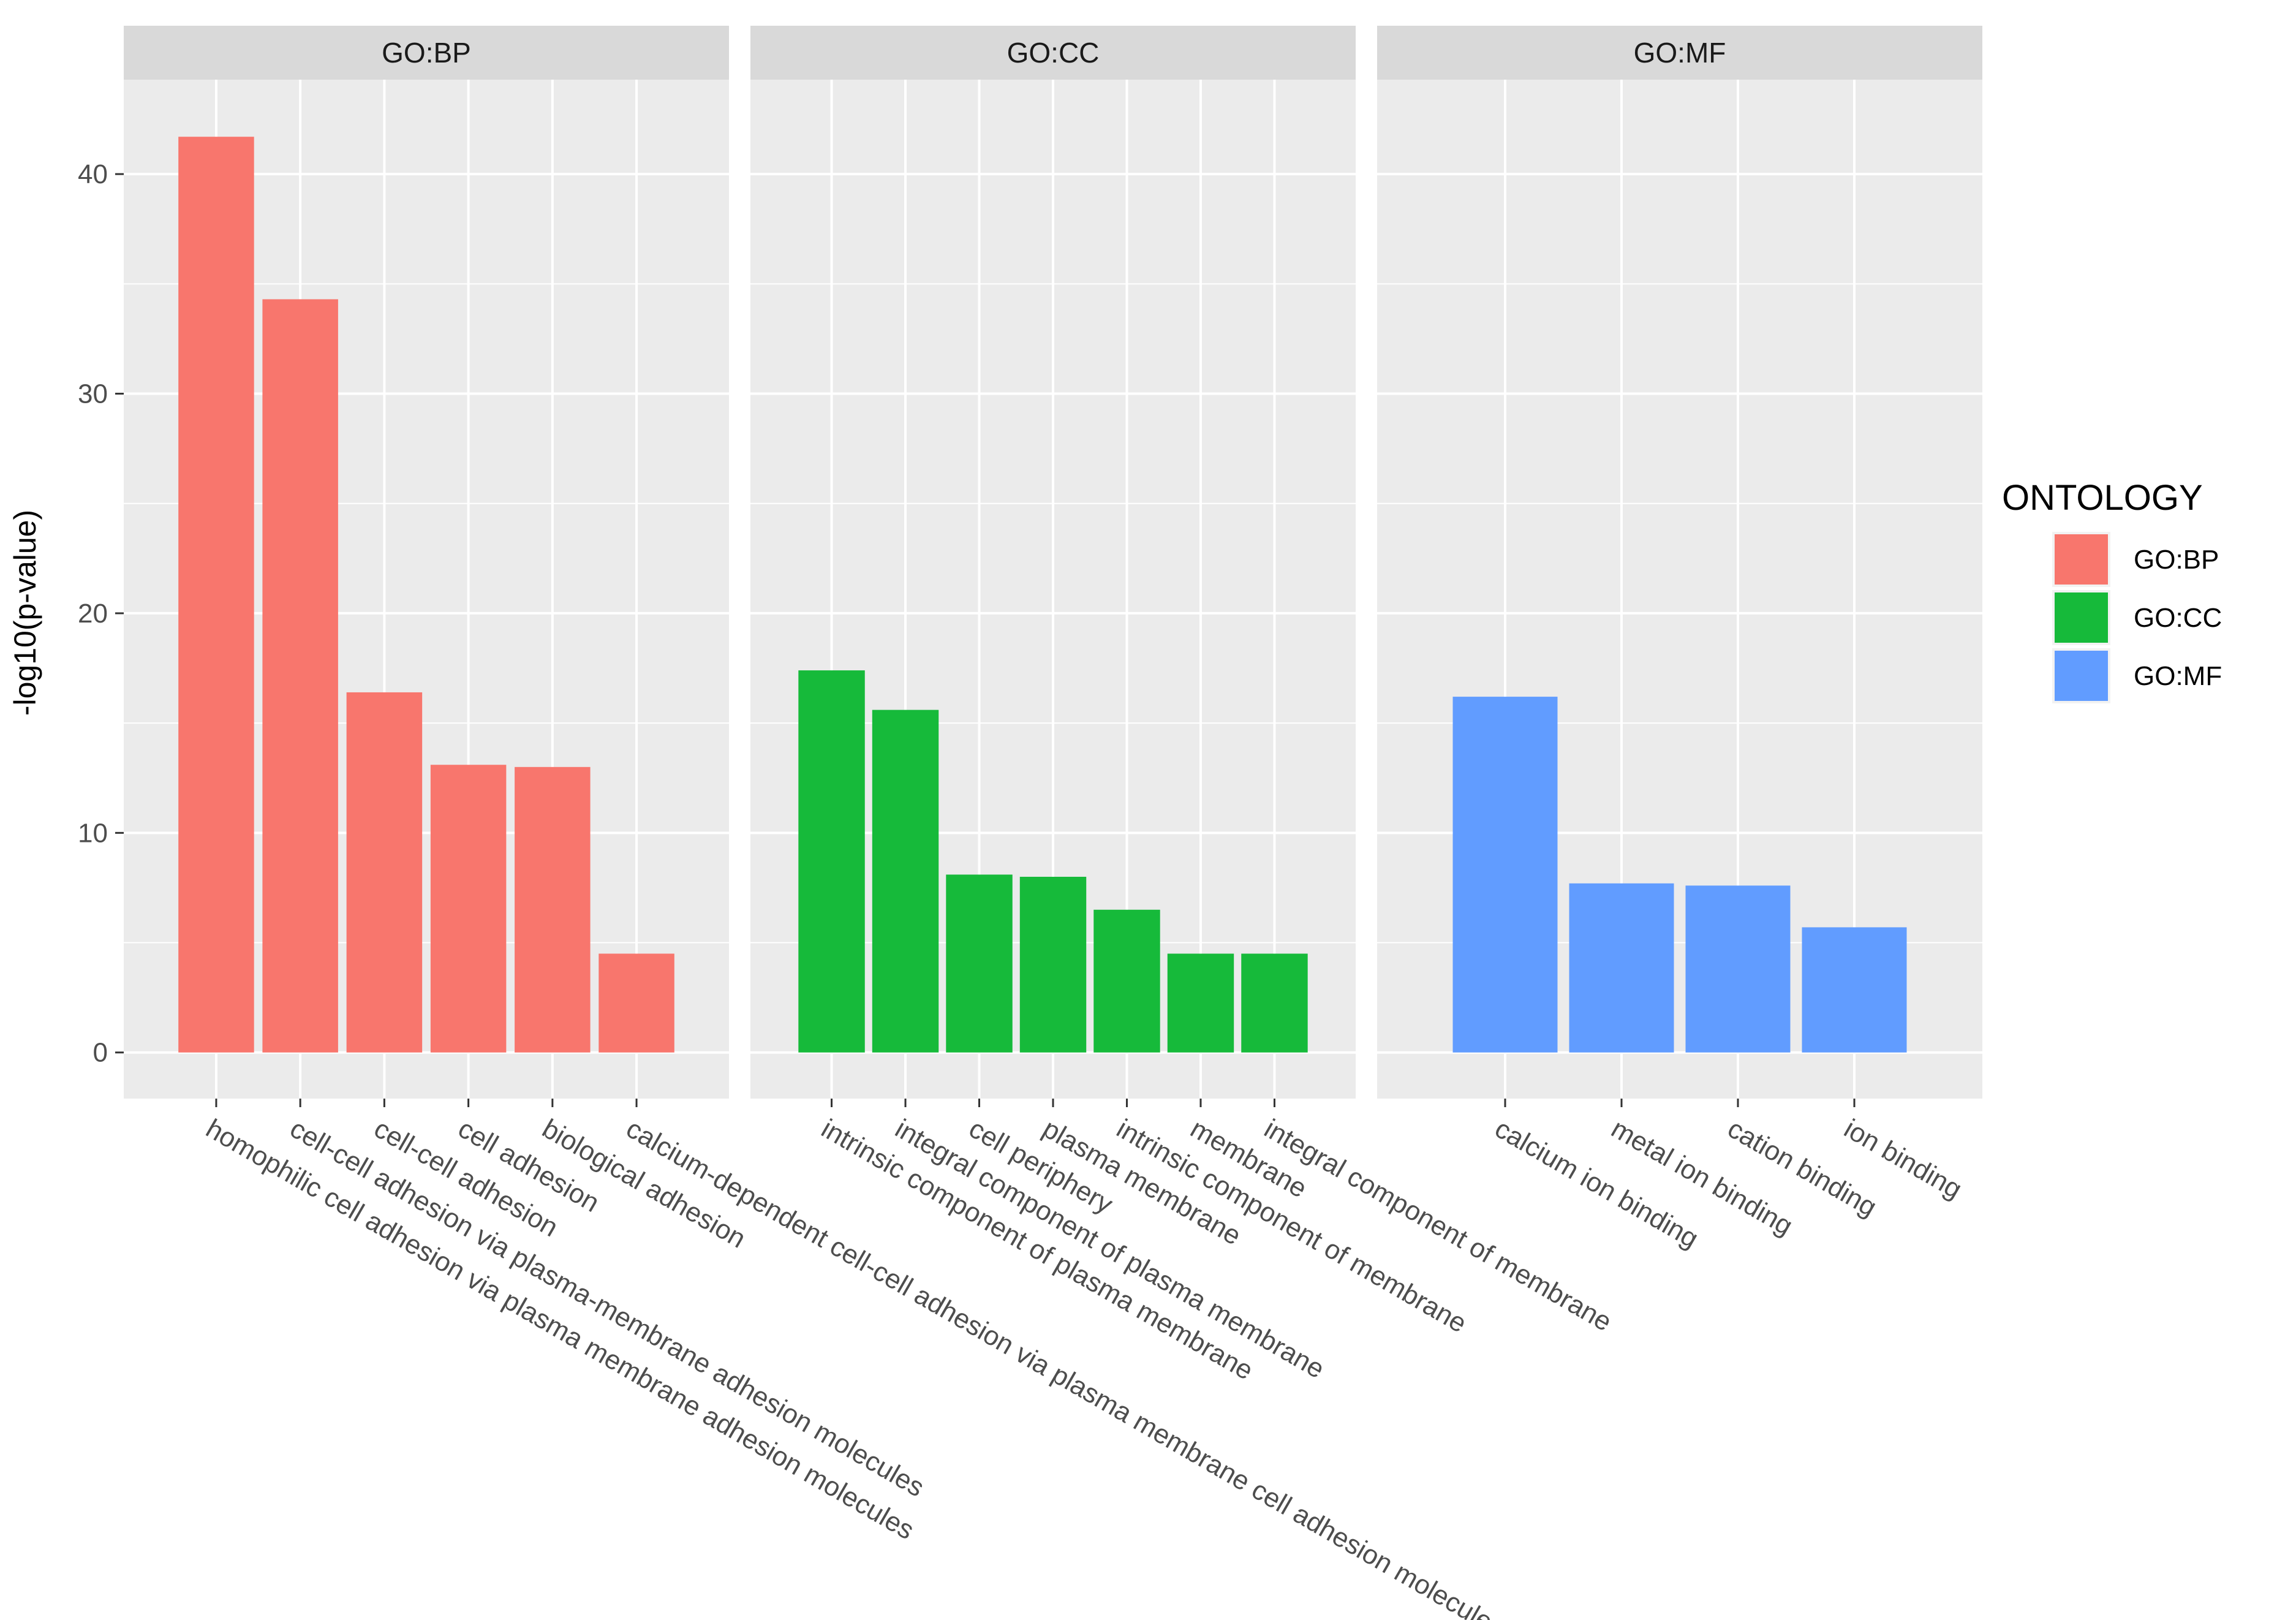 The image size is (2296, 1620). I want to click on y-tick-label: 10, so click(93, 833).